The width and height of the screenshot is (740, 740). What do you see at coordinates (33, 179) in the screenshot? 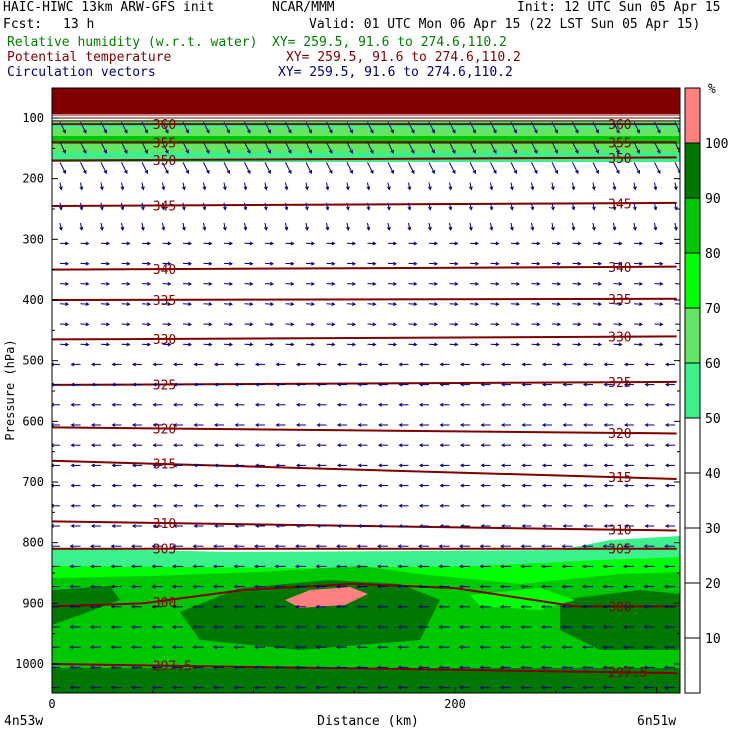
I see `y-tick-label: 200` at bounding box center [33, 179].